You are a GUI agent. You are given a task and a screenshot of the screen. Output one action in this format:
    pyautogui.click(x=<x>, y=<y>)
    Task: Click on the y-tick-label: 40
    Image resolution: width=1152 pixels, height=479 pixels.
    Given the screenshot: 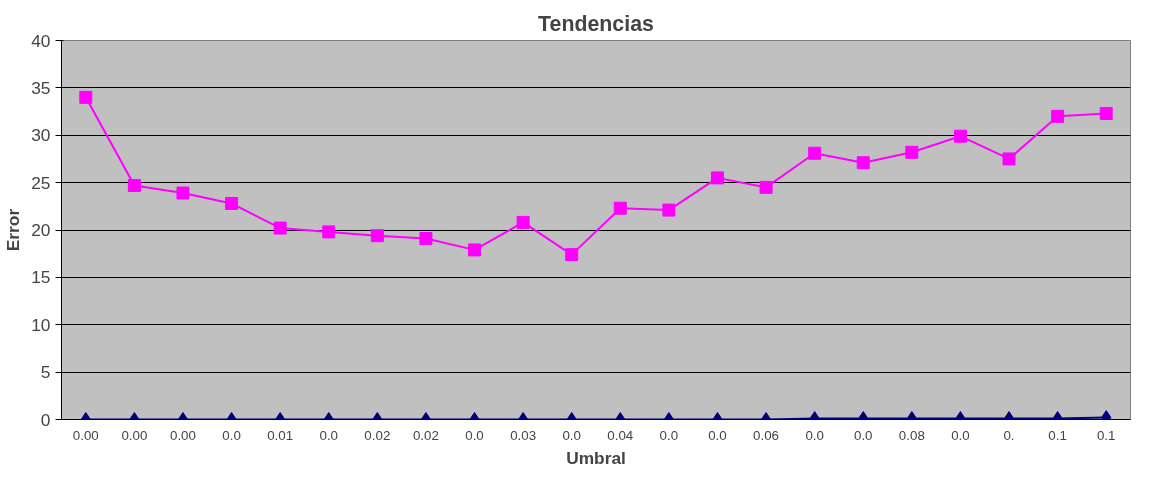 What is the action you would take?
    pyautogui.click(x=41, y=40)
    